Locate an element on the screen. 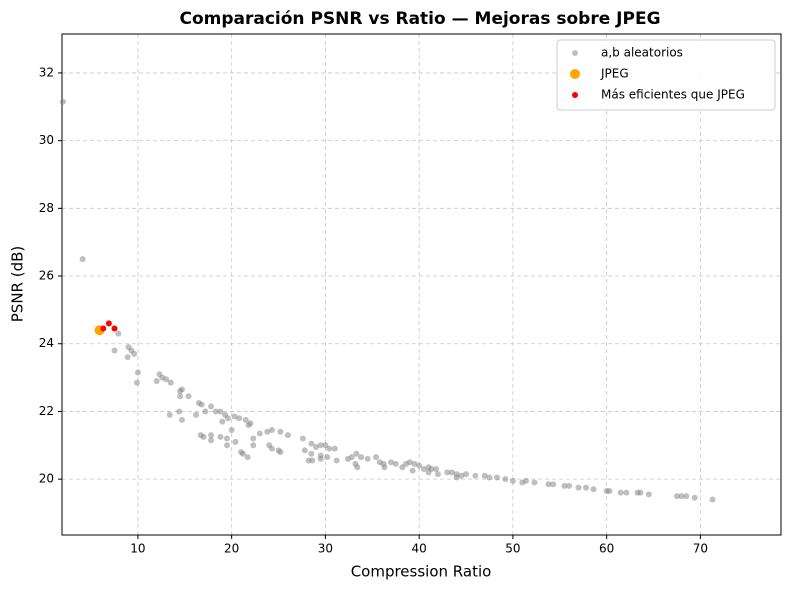 Image resolution: width=790 pixels, height=590 pixels. x-tick-label: 60 is located at coordinates (606, 549).